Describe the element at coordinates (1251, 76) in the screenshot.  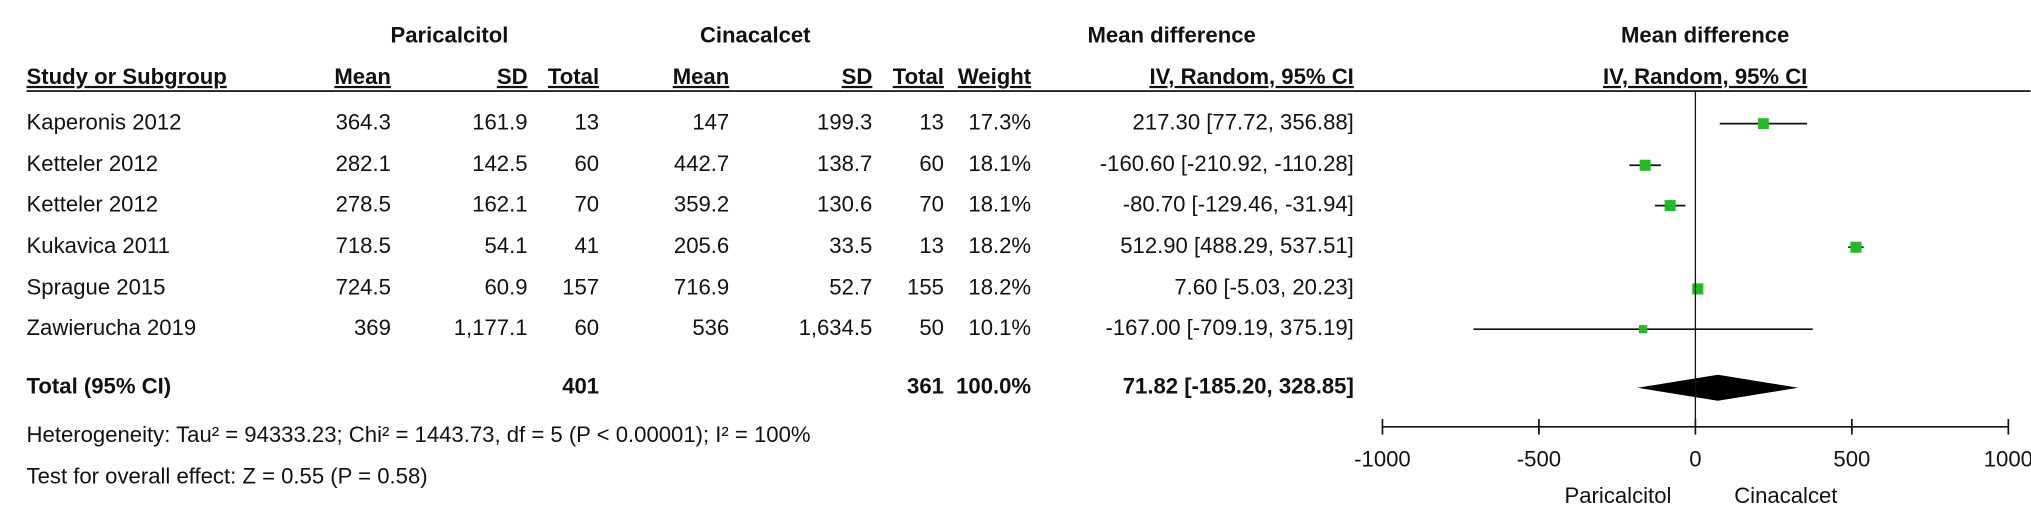
I see `column-header: IV, Random, 95% CI` at that location.